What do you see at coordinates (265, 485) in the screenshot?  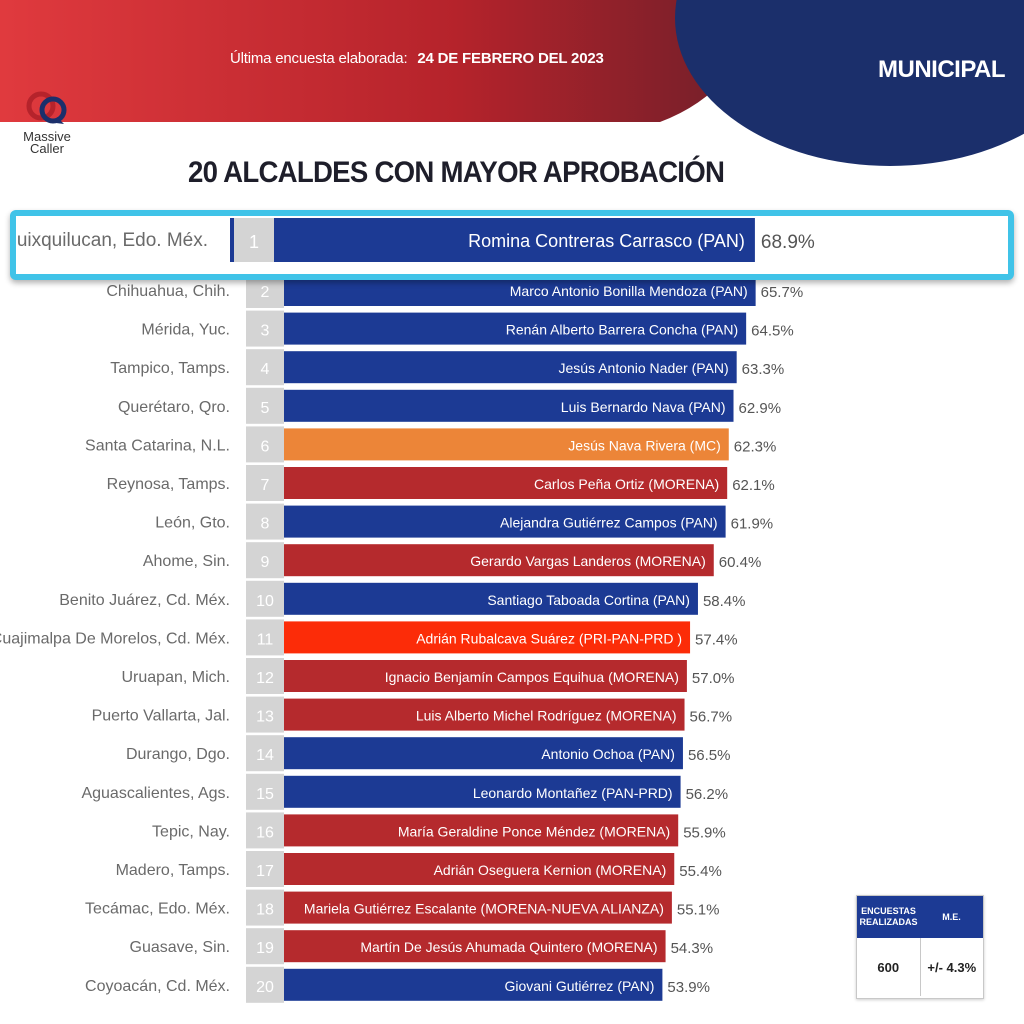 I see `rank-number: 7` at bounding box center [265, 485].